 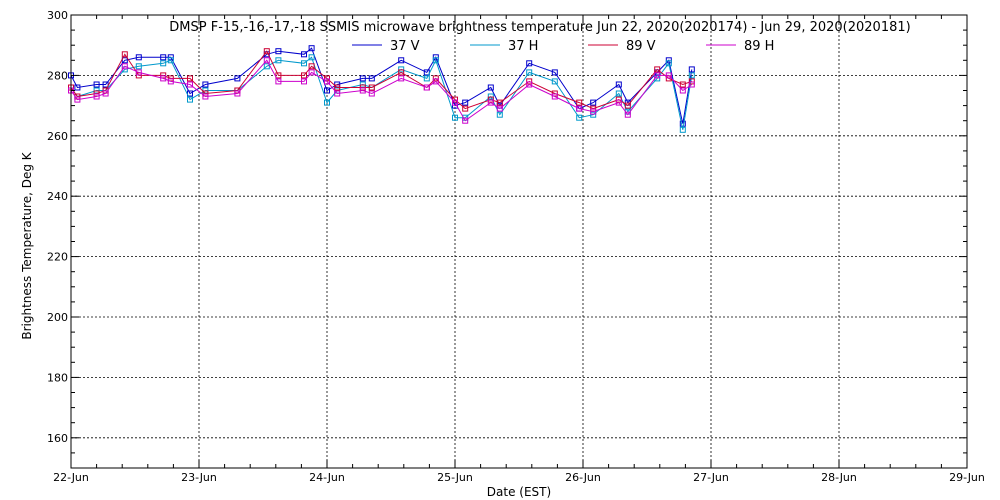 I want to click on legend-label: 37 V, so click(x=405, y=46).